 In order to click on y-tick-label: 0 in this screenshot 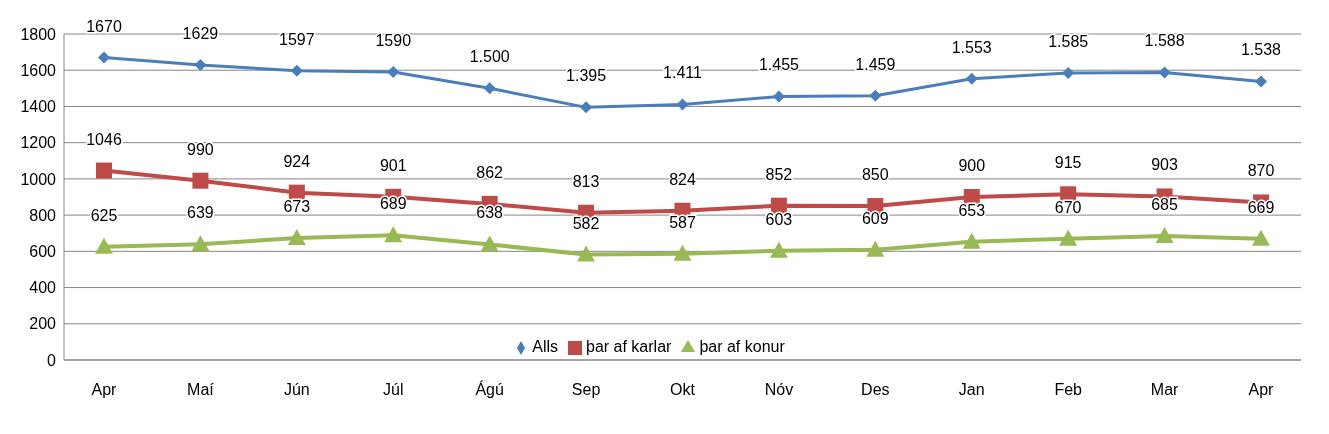, I will do `click(52, 360)`.